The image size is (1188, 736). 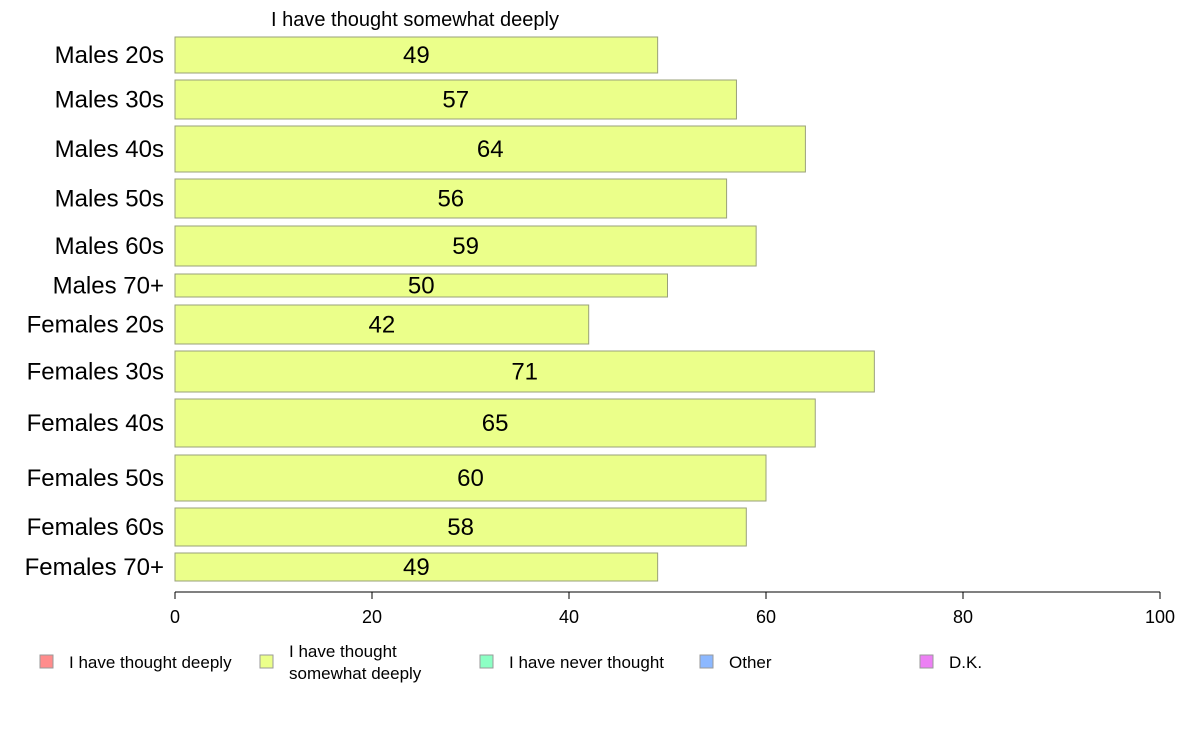 What do you see at coordinates (569, 617) in the screenshot?
I see `x-tick-label-40: 40` at bounding box center [569, 617].